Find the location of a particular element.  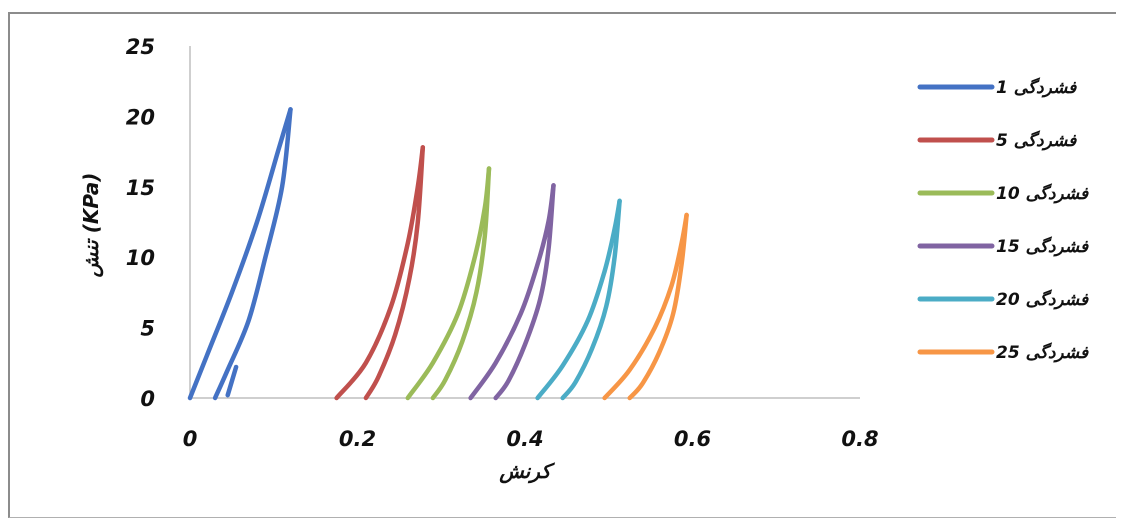

series-1-extra-curve is located at coordinates (232, 381).